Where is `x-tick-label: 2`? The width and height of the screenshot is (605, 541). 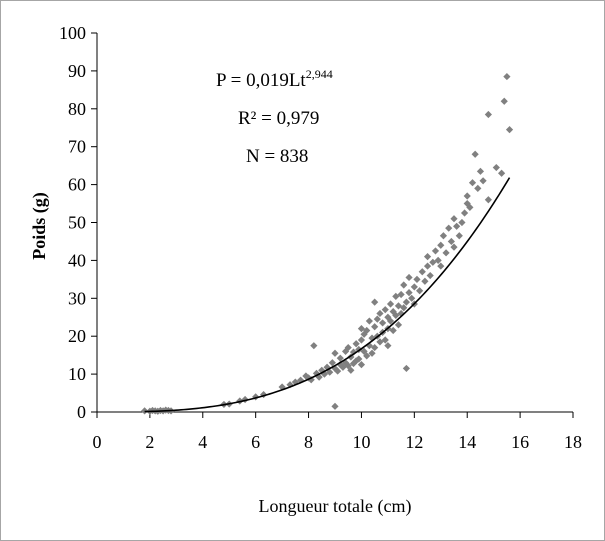 x-tick-label: 2 is located at coordinates (149, 442).